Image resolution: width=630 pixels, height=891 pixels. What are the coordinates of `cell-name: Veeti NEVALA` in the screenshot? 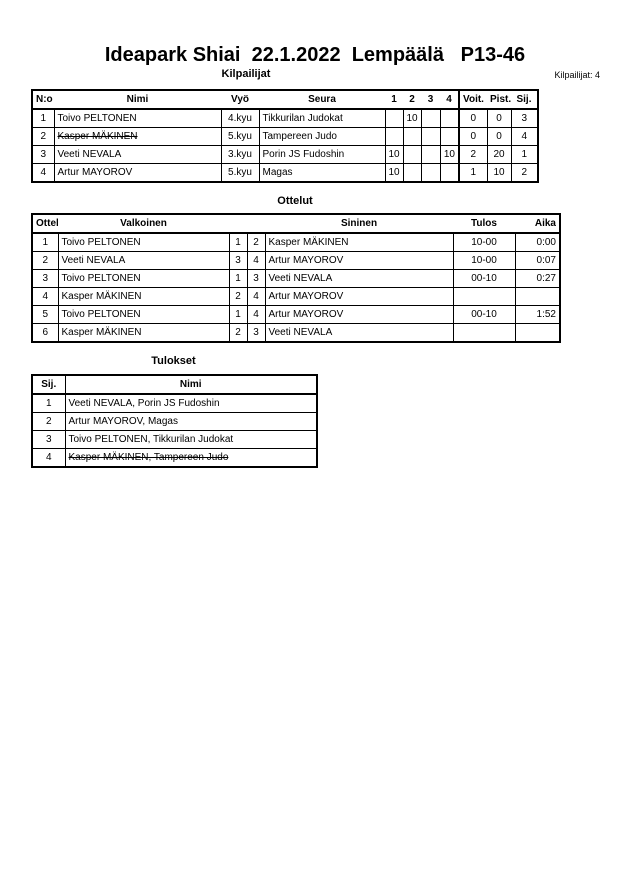 It's located at (137, 154).